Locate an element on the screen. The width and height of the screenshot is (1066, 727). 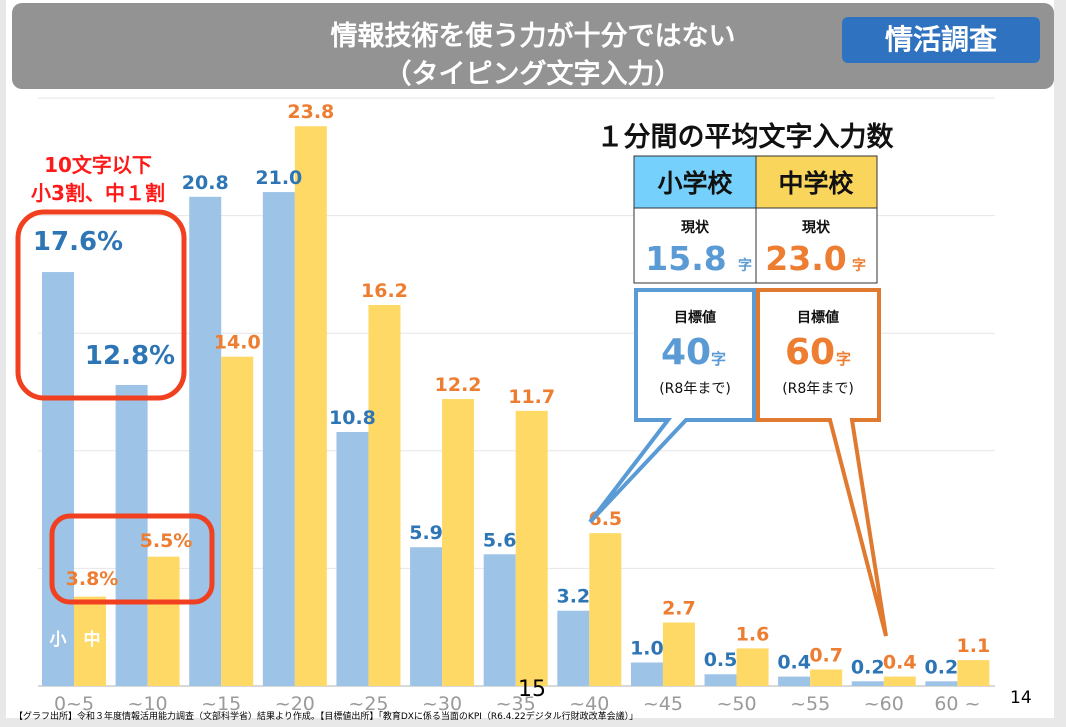
junior-current-cell is located at coordinates (816, 245).